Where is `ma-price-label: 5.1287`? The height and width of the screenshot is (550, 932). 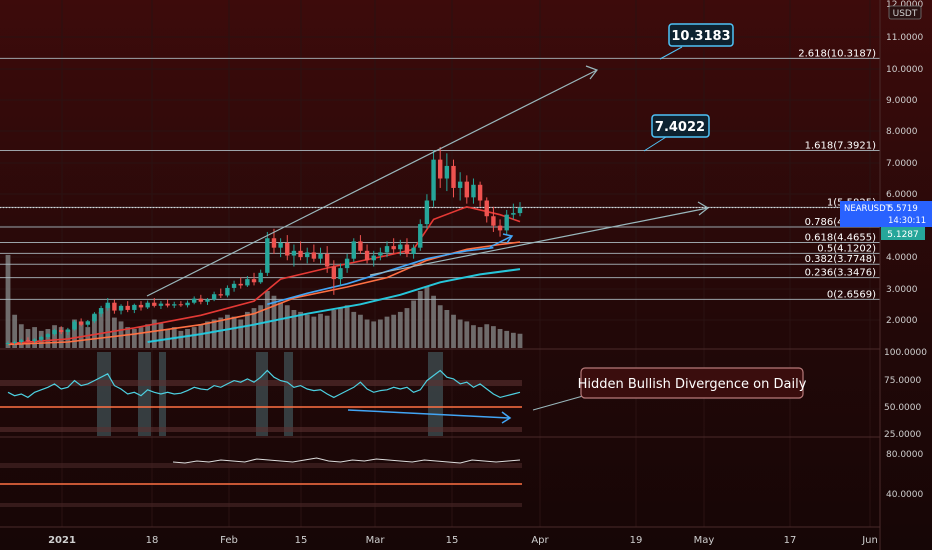
ma-price-label: 5.1287 is located at coordinates (903, 233).